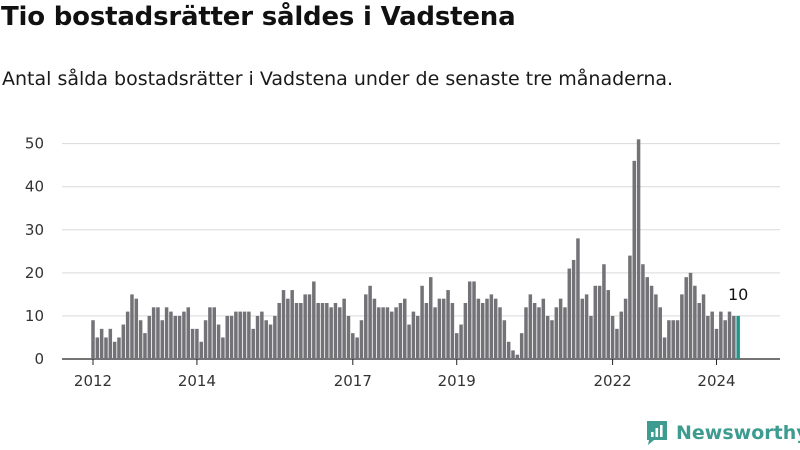 The image size is (800, 450). What do you see at coordinates (716, 381) in the screenshot?
I see `x-tick-label: 2024` at bounding box center [716, 381].